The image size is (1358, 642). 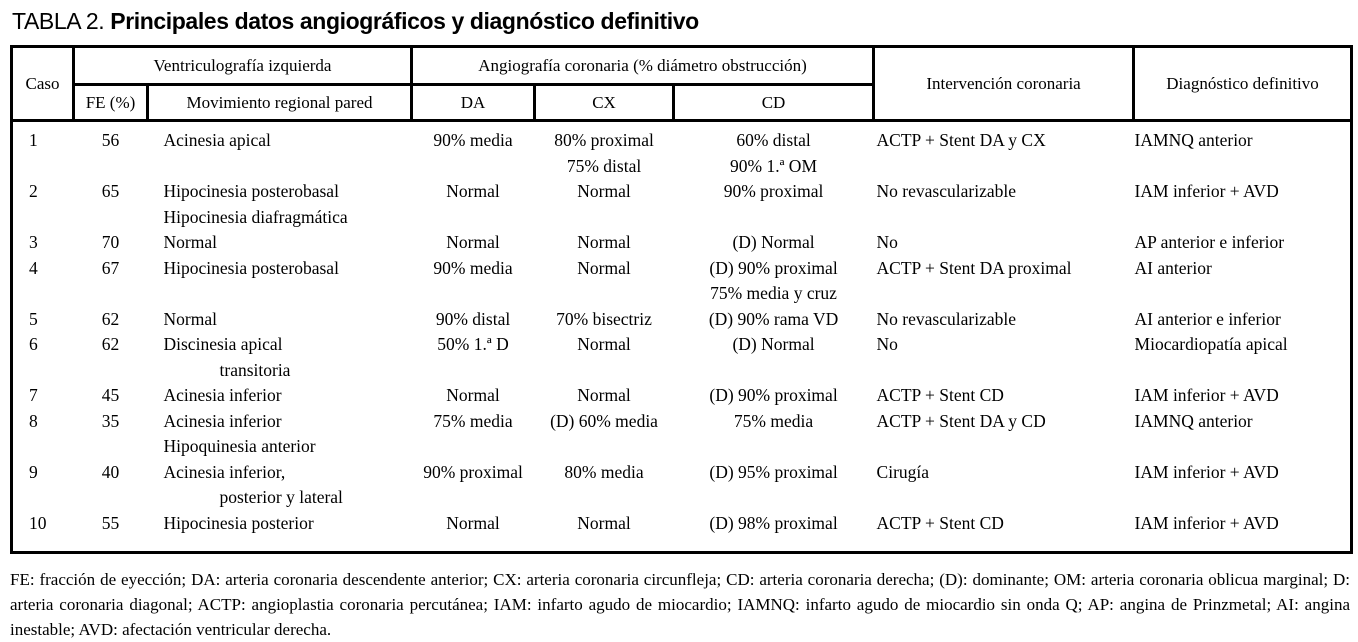 What do you see at coordinates (974, 267) in the screenshot?
I see `cell-intervencion: ACTP + Stent DA proximal` at bounding box center [974, 267].